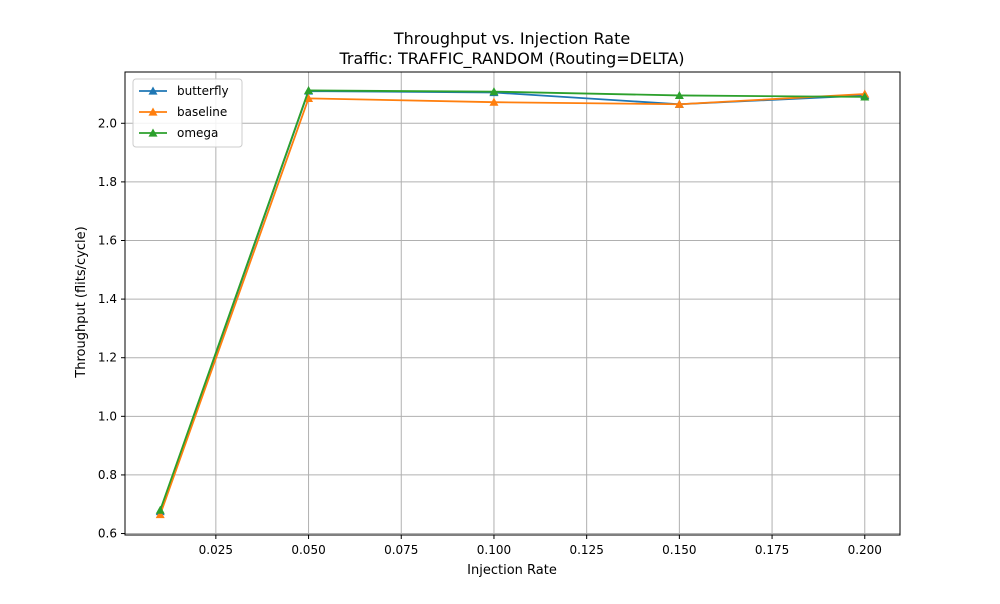 The image size is (1000, 604). I want to click on legend-label: butterfly, so click(203, 91).